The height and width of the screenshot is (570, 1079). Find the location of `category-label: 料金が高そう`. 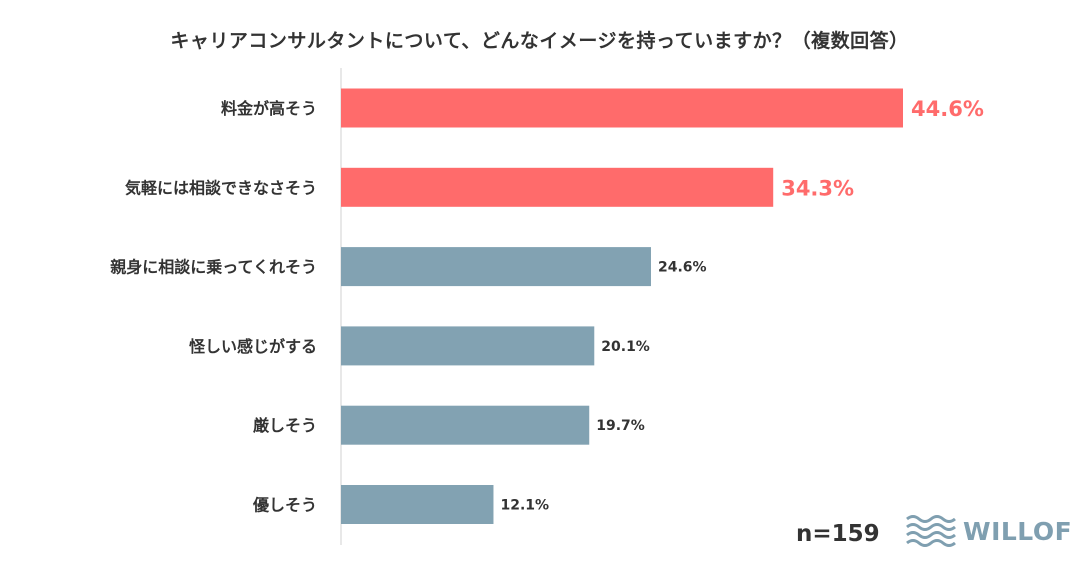

category-label: 料金が高そう is located at coordinates (269, 108).